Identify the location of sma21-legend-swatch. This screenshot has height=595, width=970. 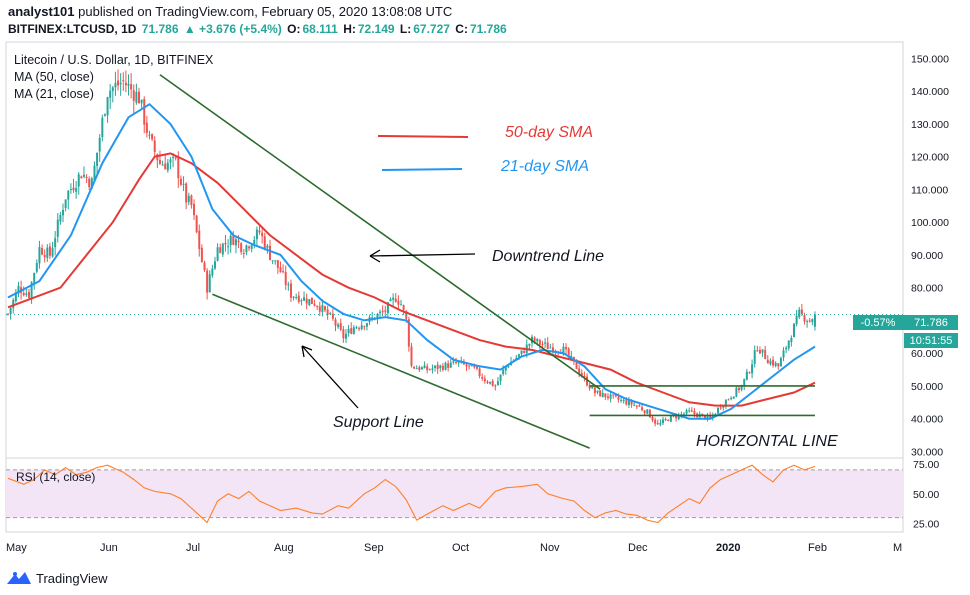
(422, 169).